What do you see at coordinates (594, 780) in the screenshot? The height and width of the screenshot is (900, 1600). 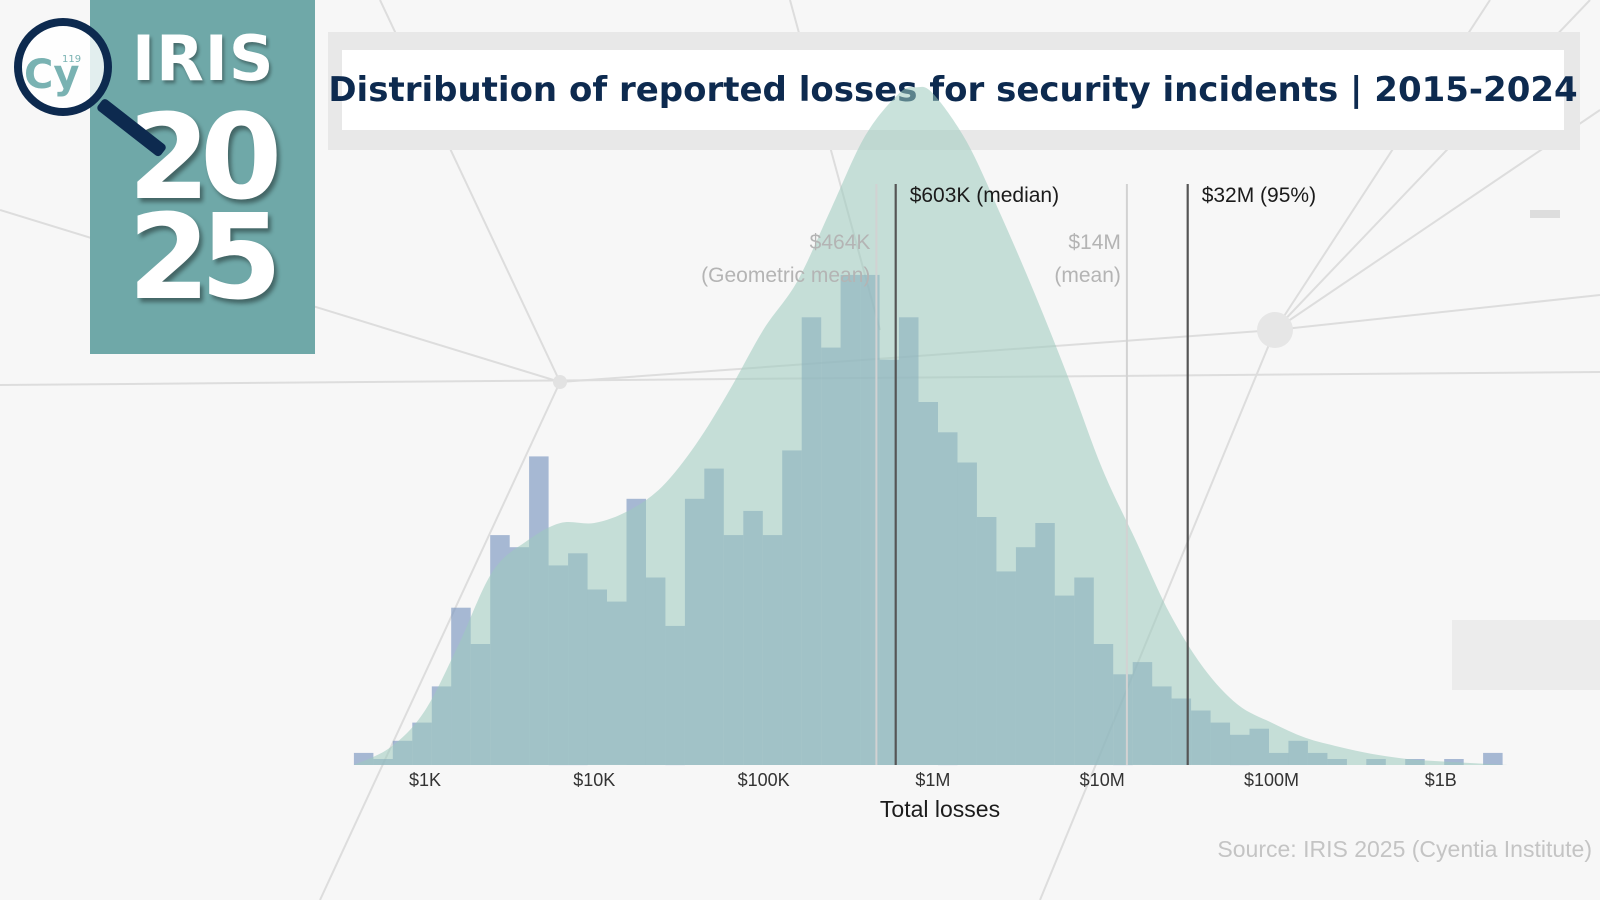 I see `x-tick-label: $10K` at bounding box center [594, 780].